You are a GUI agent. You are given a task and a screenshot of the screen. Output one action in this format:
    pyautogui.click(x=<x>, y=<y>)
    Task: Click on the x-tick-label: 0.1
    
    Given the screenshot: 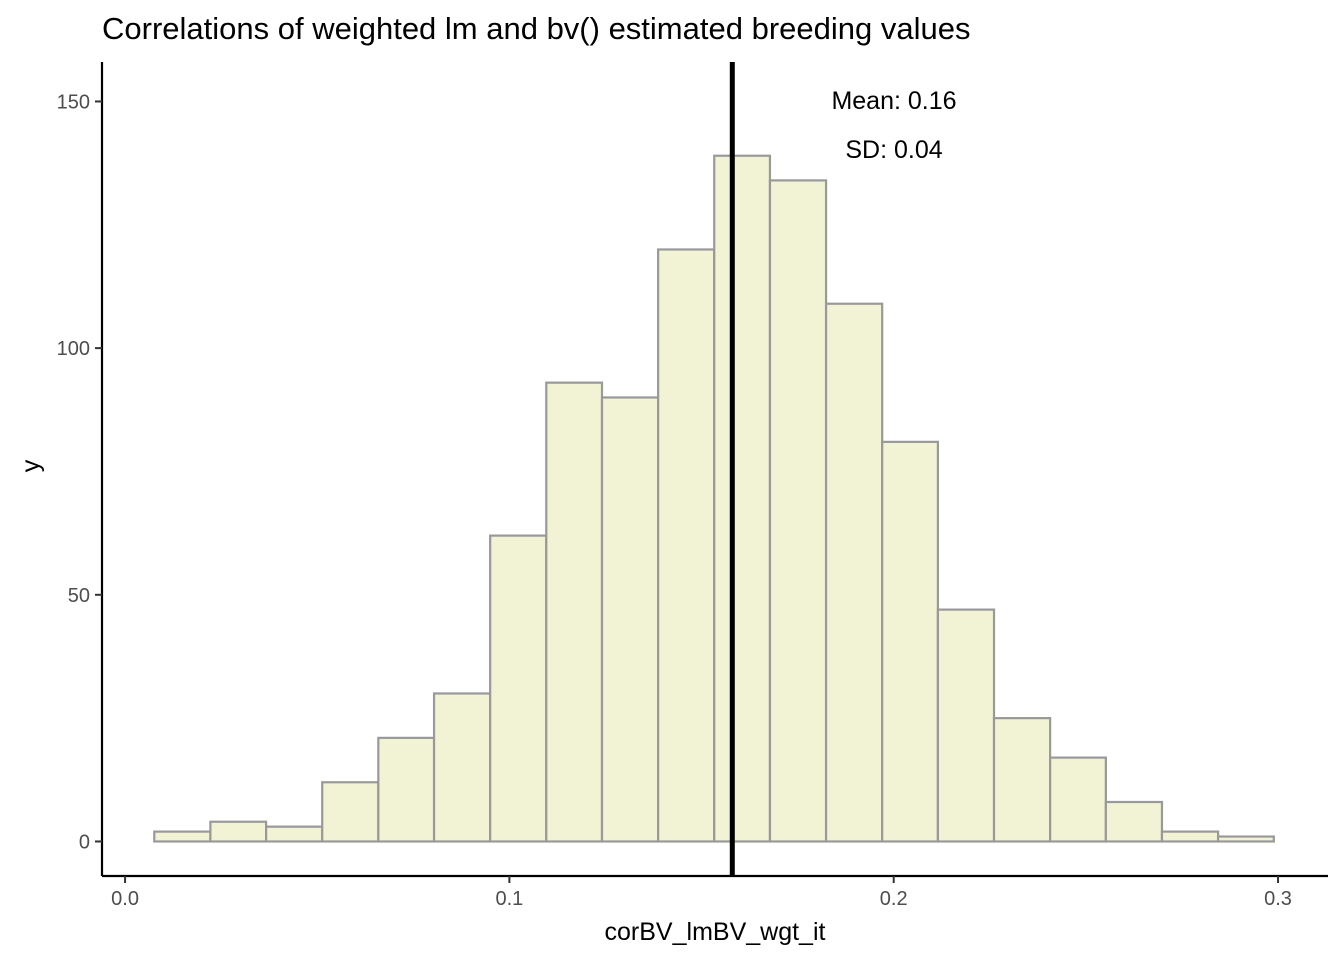 What is the action you would take?
    pyautogui.click(x=509, y=899)
    